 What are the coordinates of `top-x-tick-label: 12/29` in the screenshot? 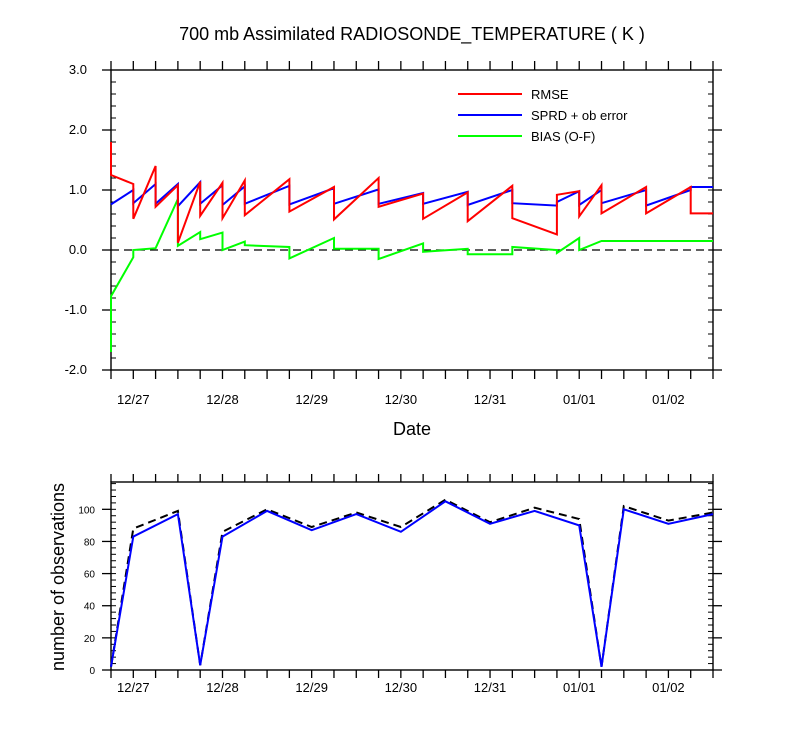 It's located at (311, 399).